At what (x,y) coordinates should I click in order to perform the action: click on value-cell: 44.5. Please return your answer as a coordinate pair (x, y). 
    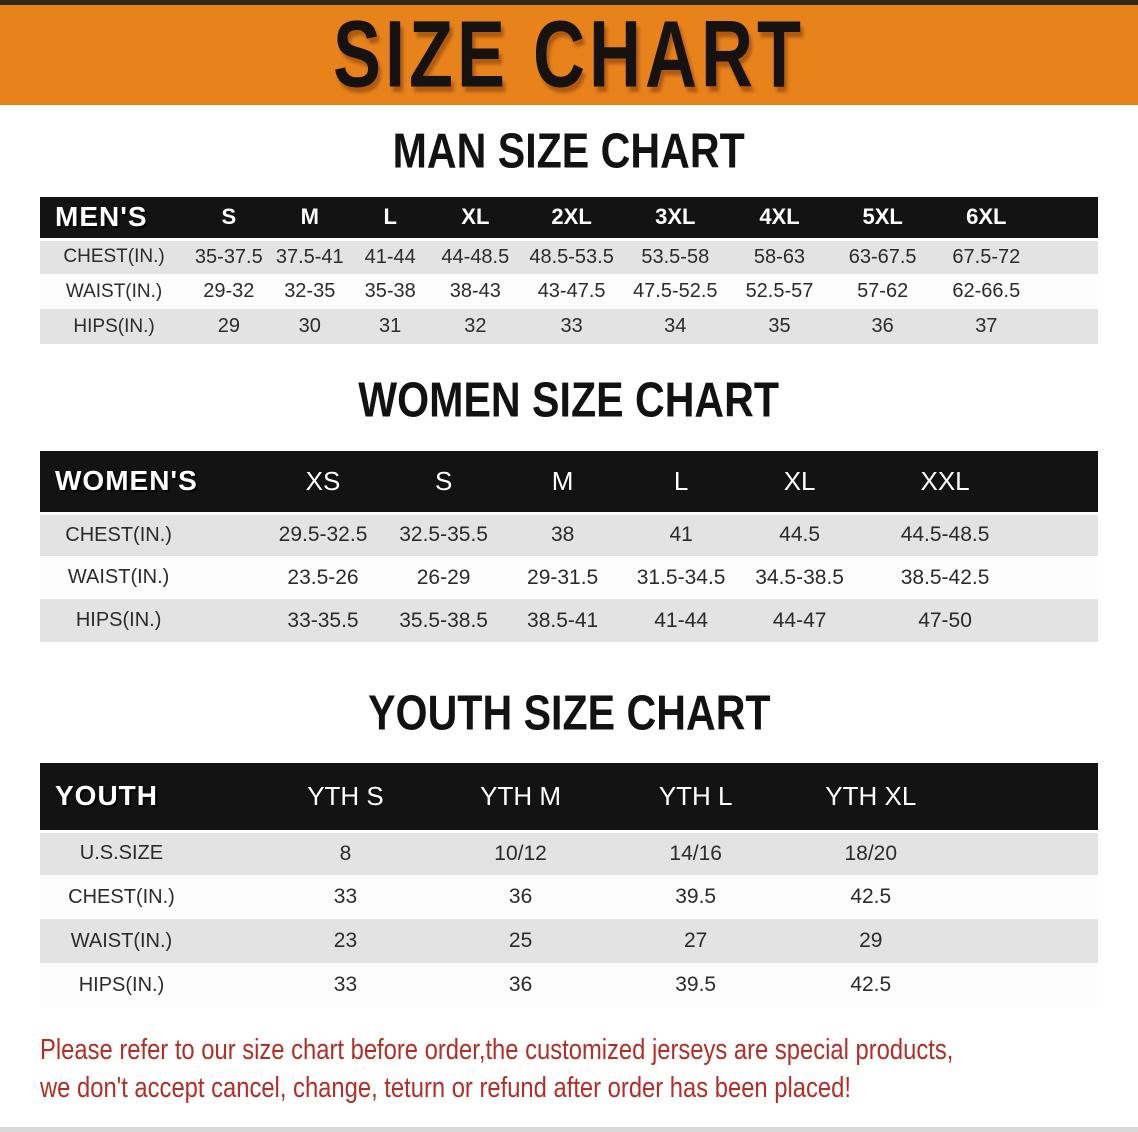
    Looking at the image, I should click on (799, 534).